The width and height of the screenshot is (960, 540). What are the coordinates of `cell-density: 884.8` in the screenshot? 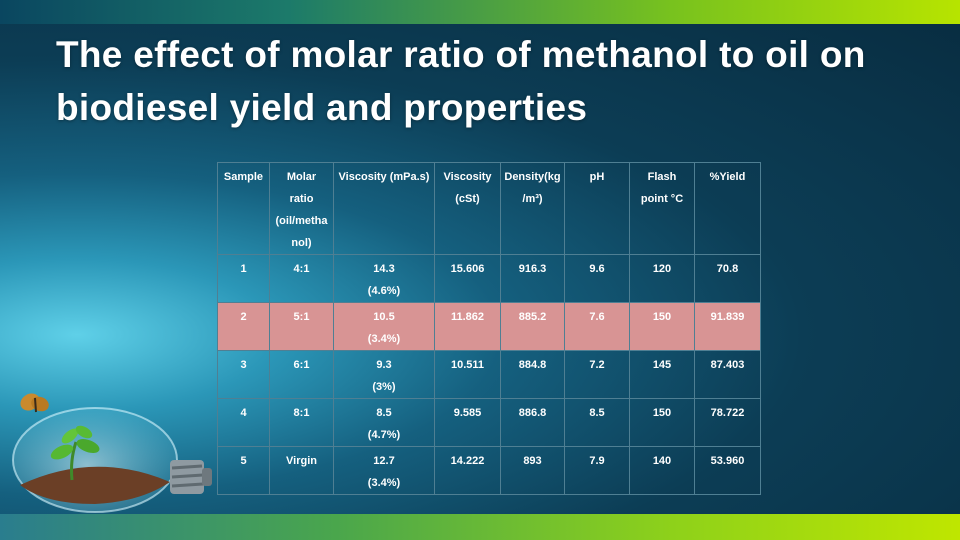 It's located at (532, 374).